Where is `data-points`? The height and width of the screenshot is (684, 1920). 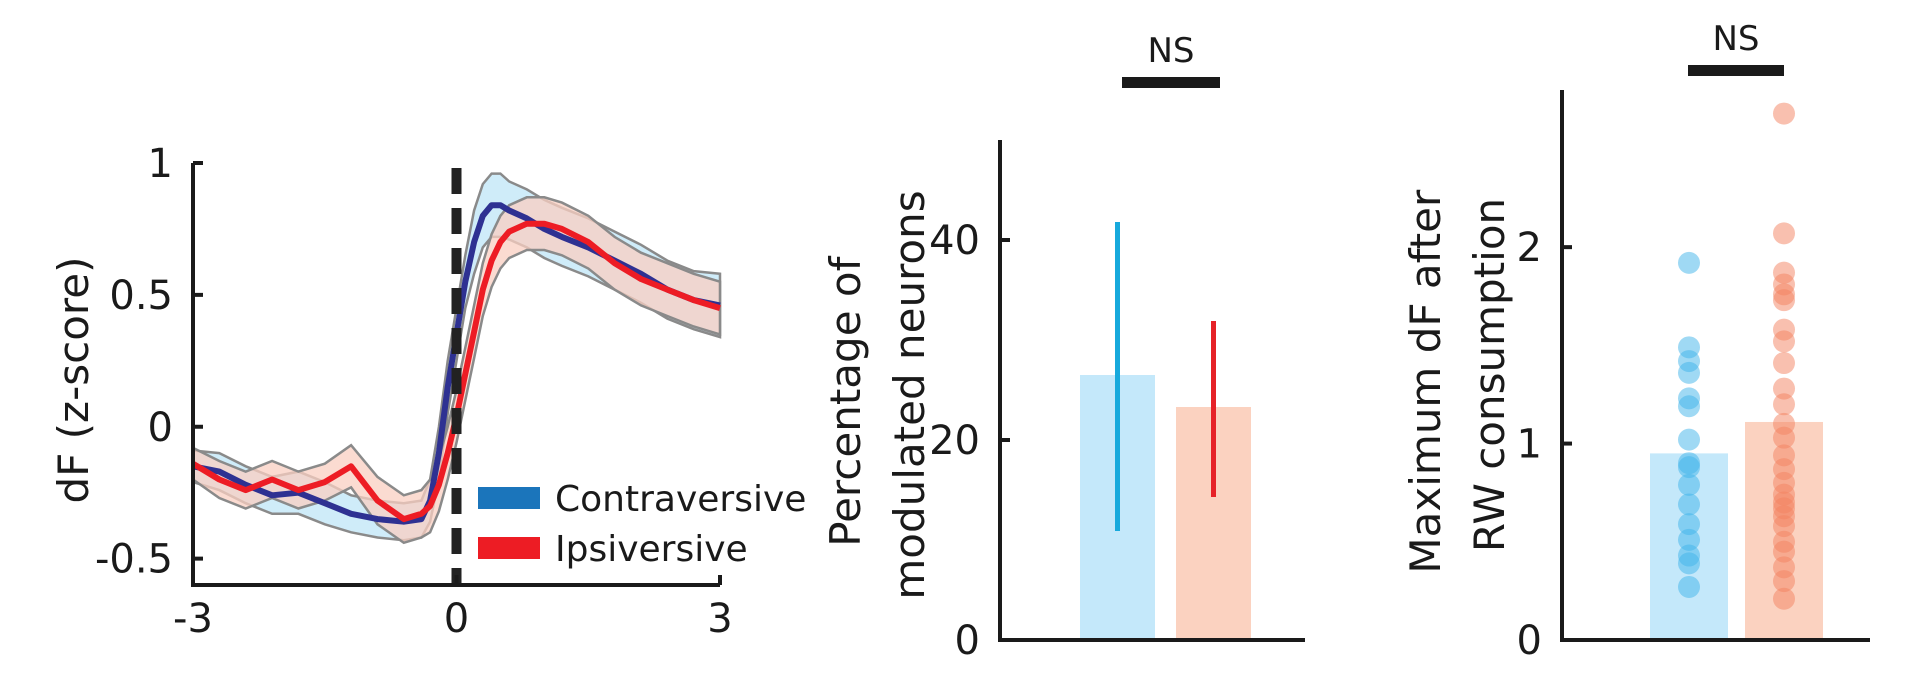 data-points is located at coordinates (1736, 356).